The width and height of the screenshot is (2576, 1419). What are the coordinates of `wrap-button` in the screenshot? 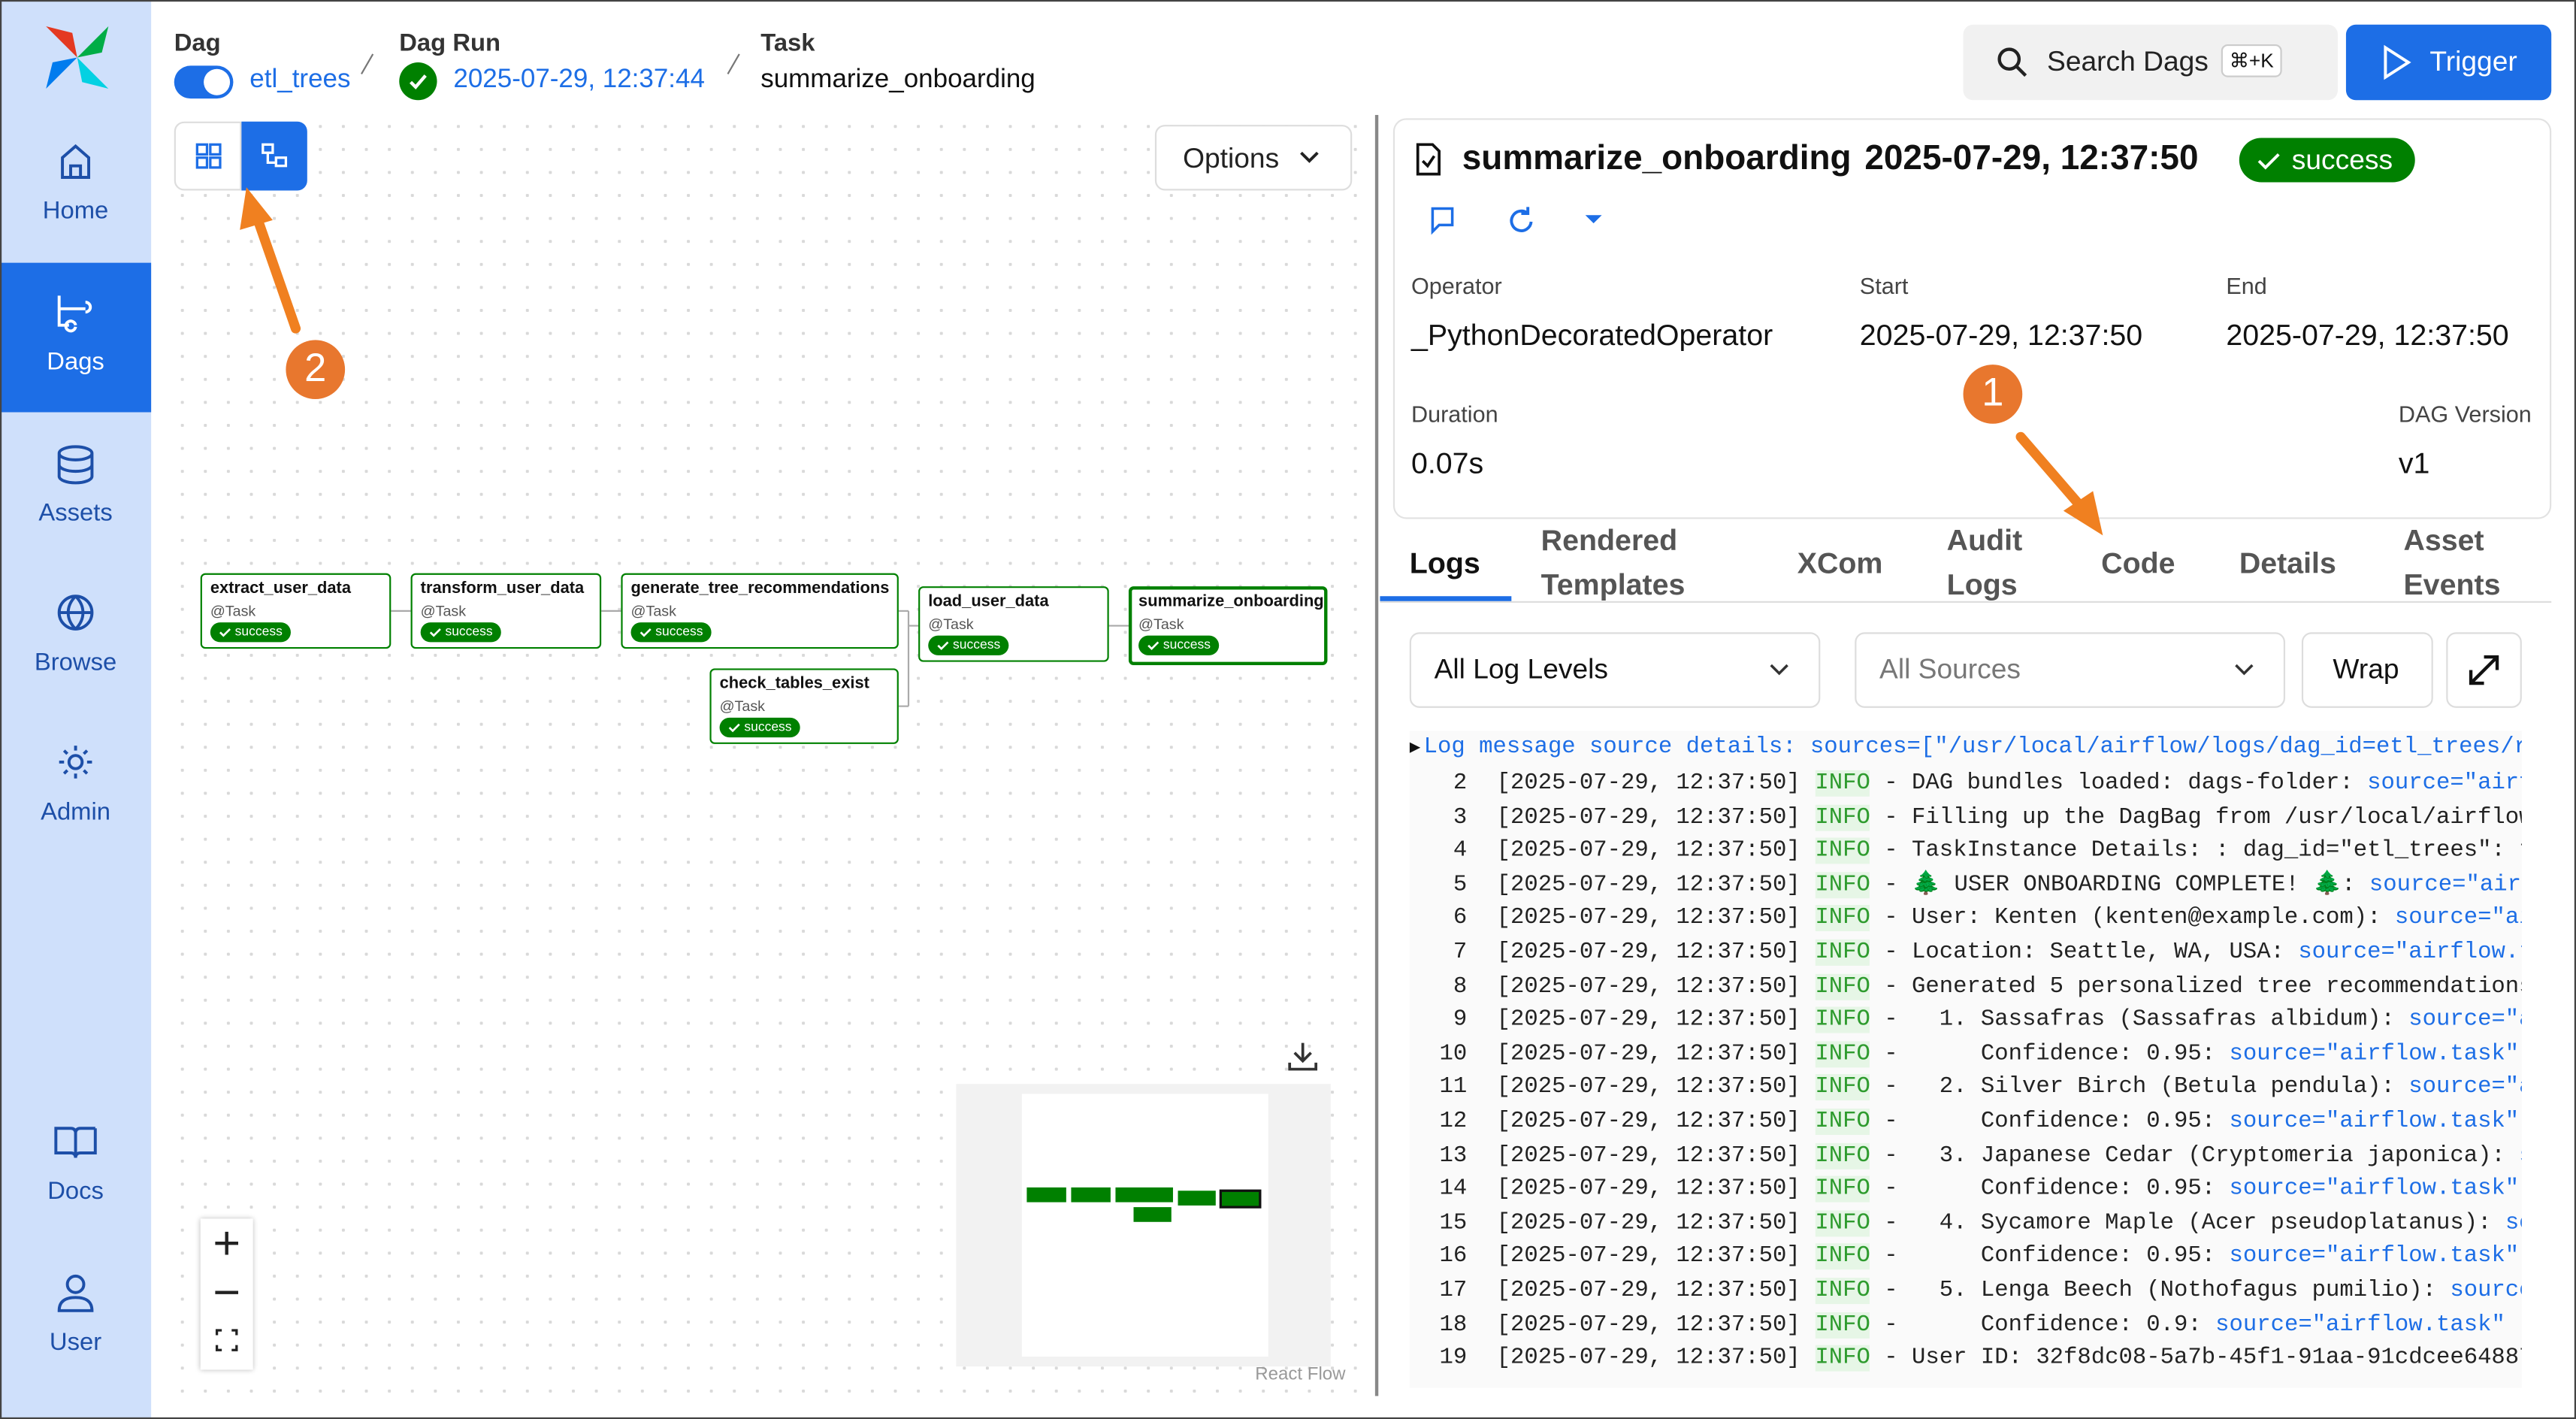 It's located at (2367, 670).